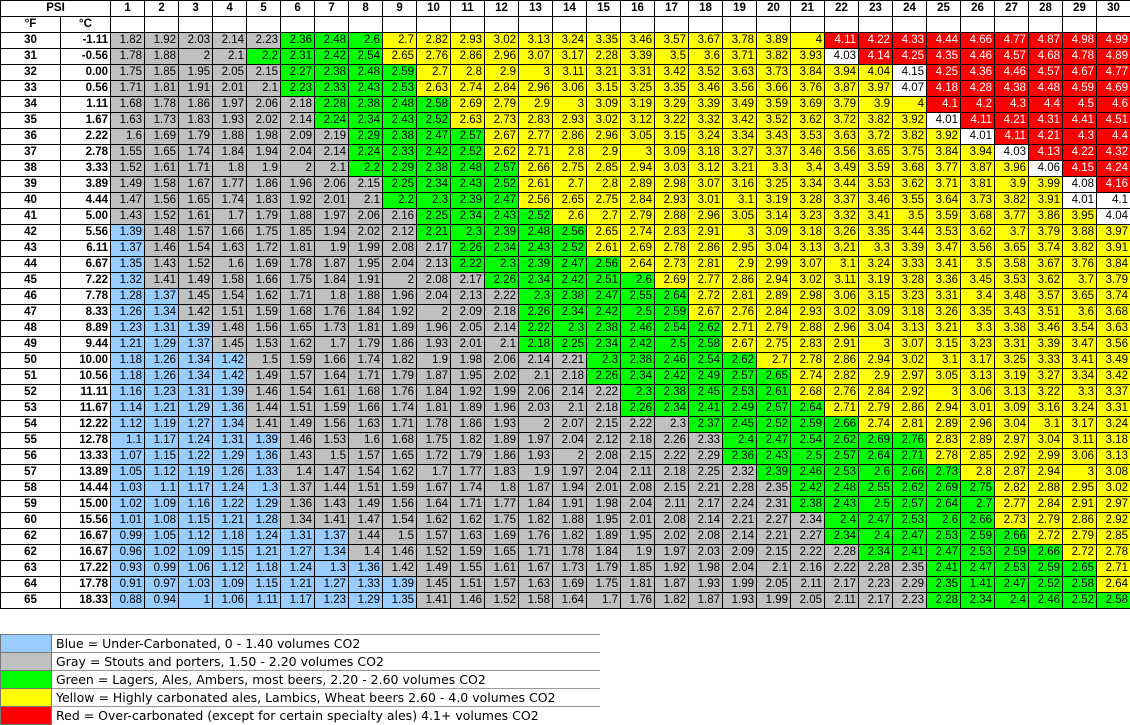  Describe the element at coordinates (672, 553) in the screenshot. I see `volume-cell: 1.97` at that location.